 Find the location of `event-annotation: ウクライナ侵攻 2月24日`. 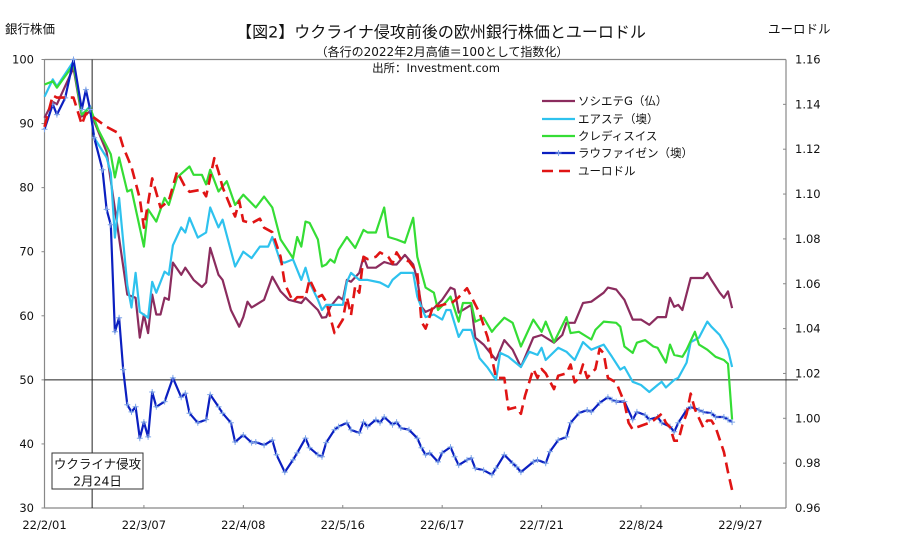

event-annotation: ウクライナ侵攻 2月24日 is located at coordinates (97, 471).